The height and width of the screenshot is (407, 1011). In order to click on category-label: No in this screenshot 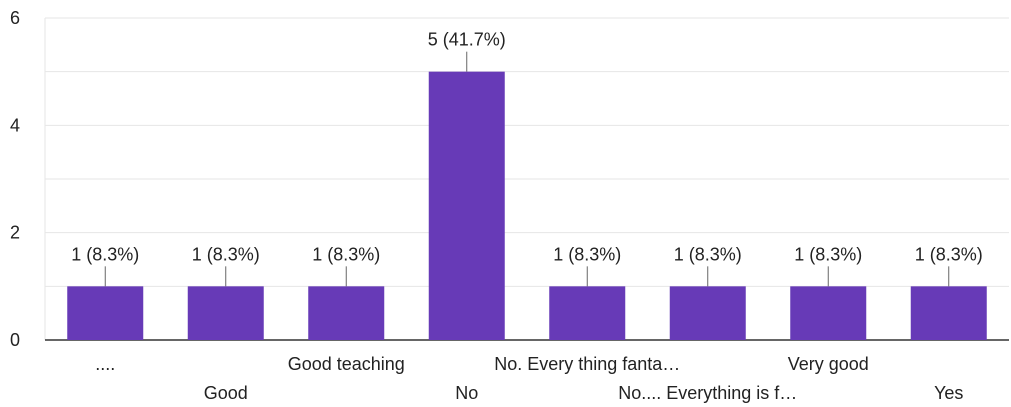, I will do `click(466, 393)`.